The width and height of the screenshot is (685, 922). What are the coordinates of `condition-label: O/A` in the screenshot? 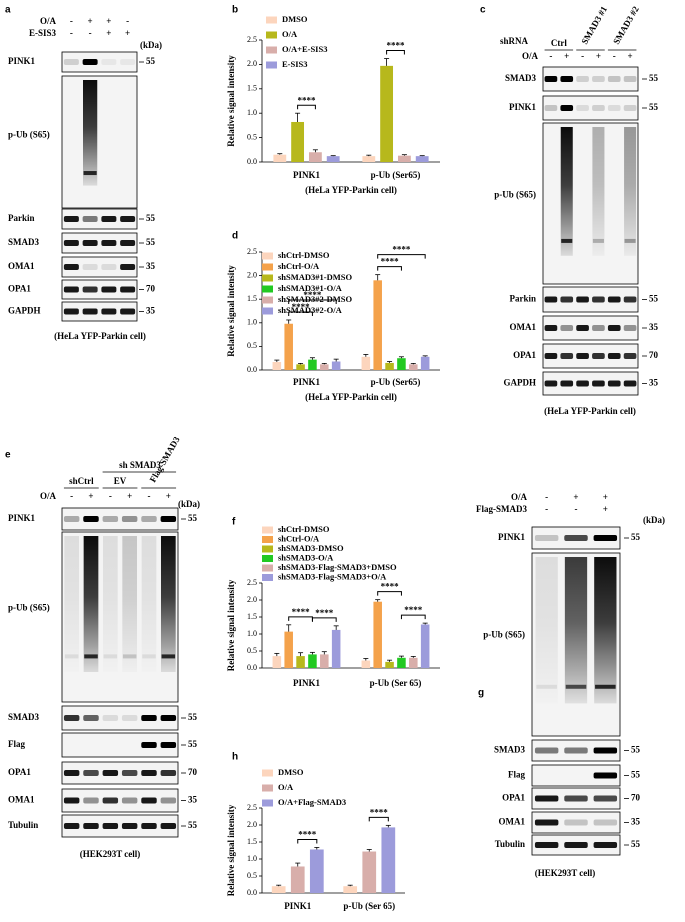 It's located at (48, 496).